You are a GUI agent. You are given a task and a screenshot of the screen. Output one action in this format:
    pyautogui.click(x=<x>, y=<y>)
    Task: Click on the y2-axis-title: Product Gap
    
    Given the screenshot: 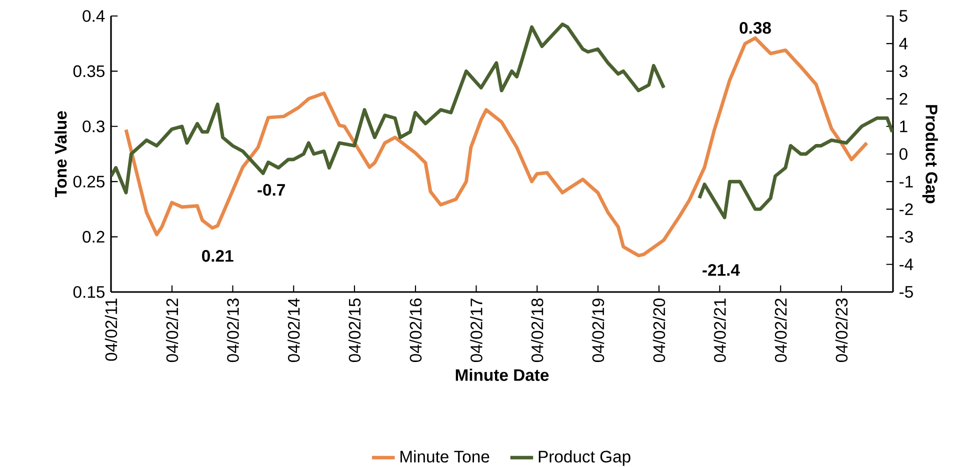 What is the action you would take?
    pyautogui.click(x=930, y=154)
    